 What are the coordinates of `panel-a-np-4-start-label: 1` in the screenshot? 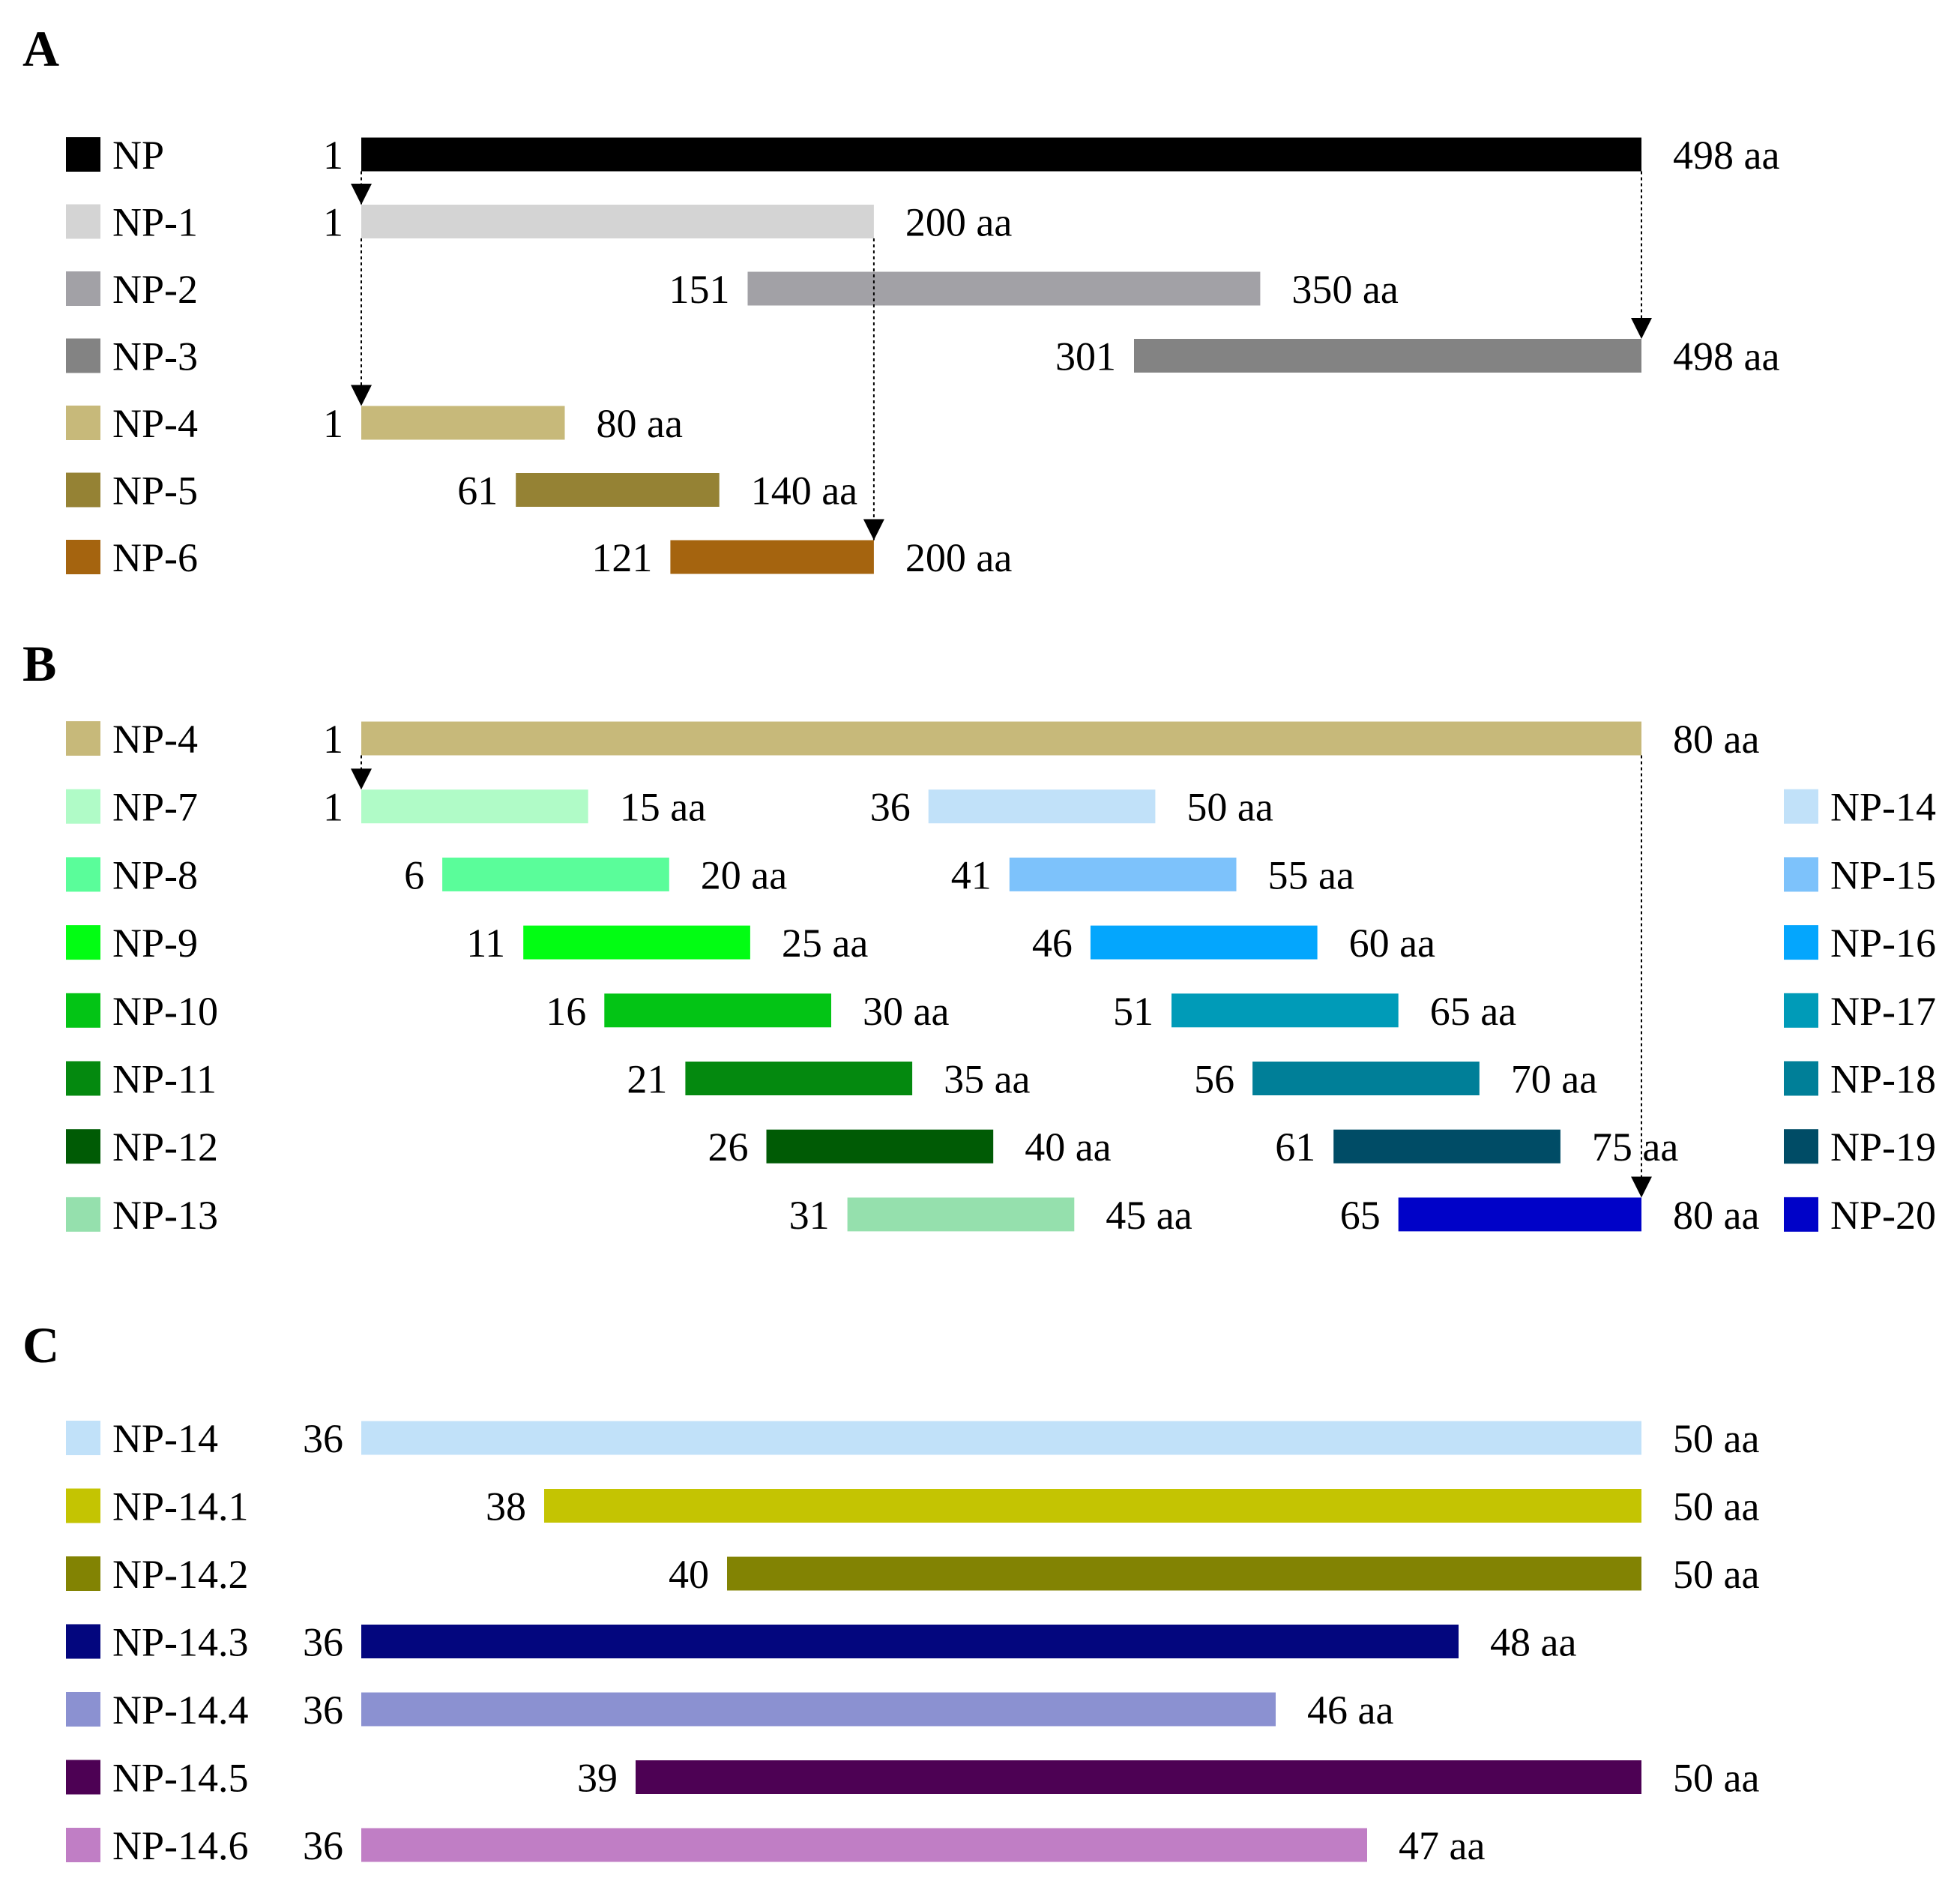 It's located at (333, 423).